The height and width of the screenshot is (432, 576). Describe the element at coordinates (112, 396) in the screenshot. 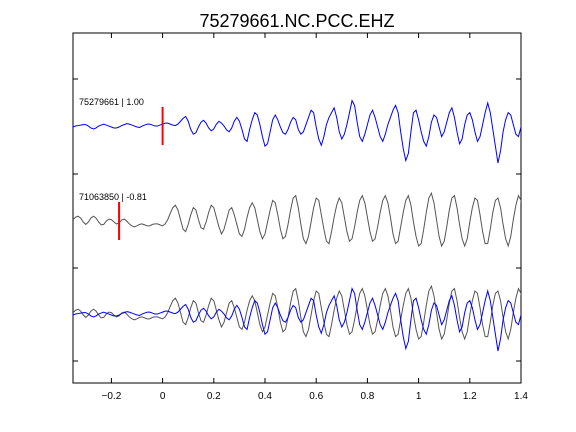

I see `x-tick-label-0: −0.2` at that location.